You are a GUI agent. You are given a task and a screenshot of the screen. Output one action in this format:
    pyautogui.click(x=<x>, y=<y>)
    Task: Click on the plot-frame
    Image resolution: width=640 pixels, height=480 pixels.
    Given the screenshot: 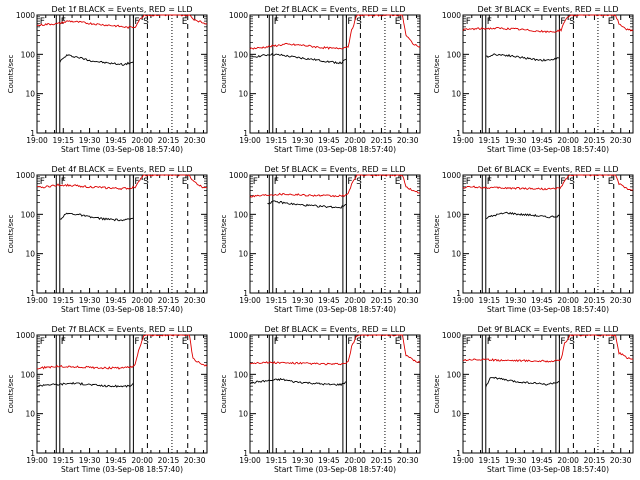 What is the action you would take?
    pyautogui.click(x=548, y=234)
    